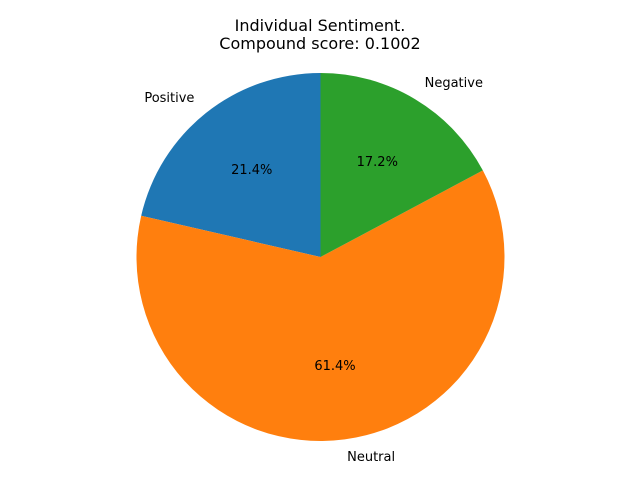 The width and height of the screenshot is (640, 480). What do you see at coordinates (319, 43) in the screenshot?
I see `chart-title-line-2: Compound score: 0.1002` at bounding box center [319, 43].